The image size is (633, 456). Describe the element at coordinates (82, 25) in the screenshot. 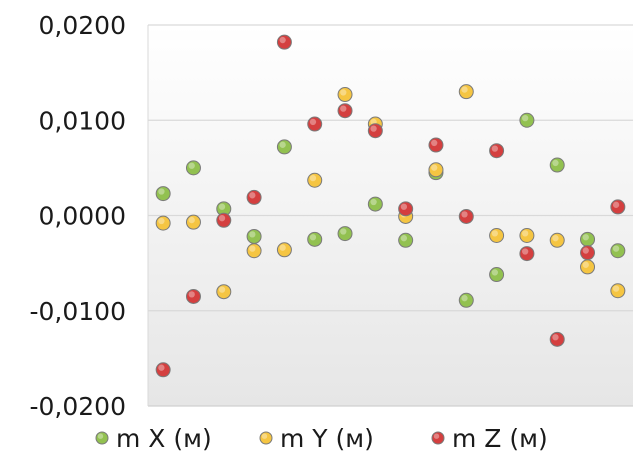

I see `y-tick-label: 0,0200` at that location.